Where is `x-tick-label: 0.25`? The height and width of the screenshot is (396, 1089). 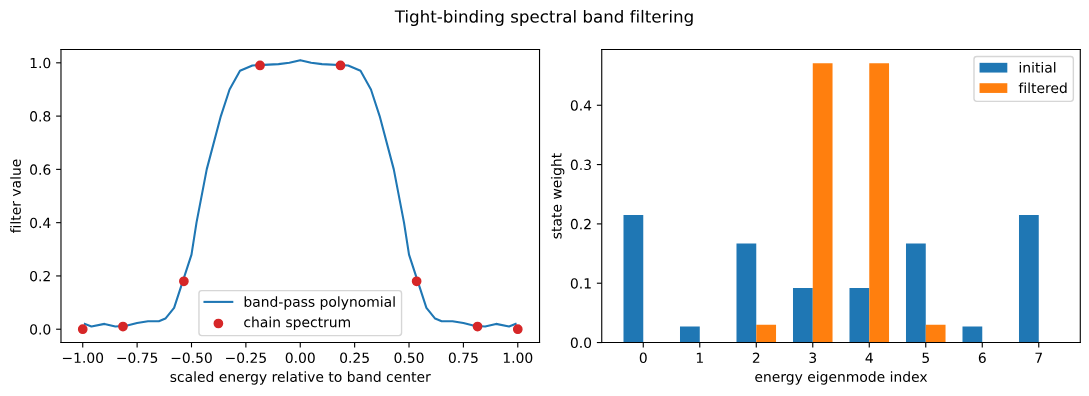
x-tick-label: 0.25 is located at coordinates (354, 358).